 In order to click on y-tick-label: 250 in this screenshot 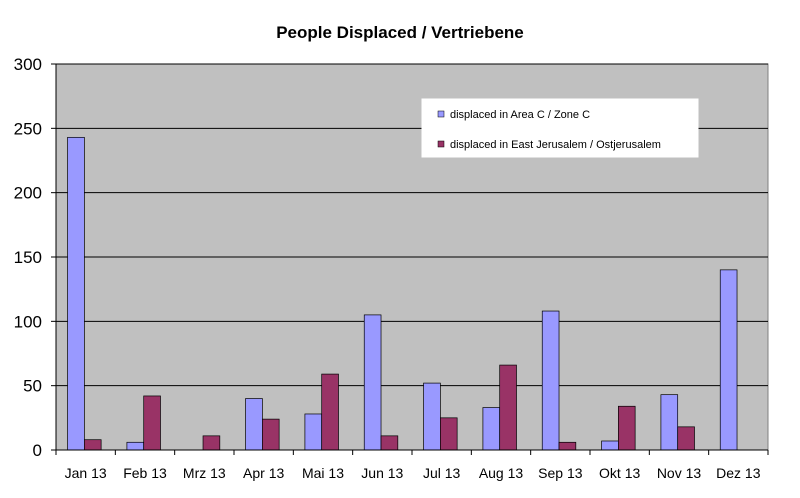, I will do `click(28, 128)`.